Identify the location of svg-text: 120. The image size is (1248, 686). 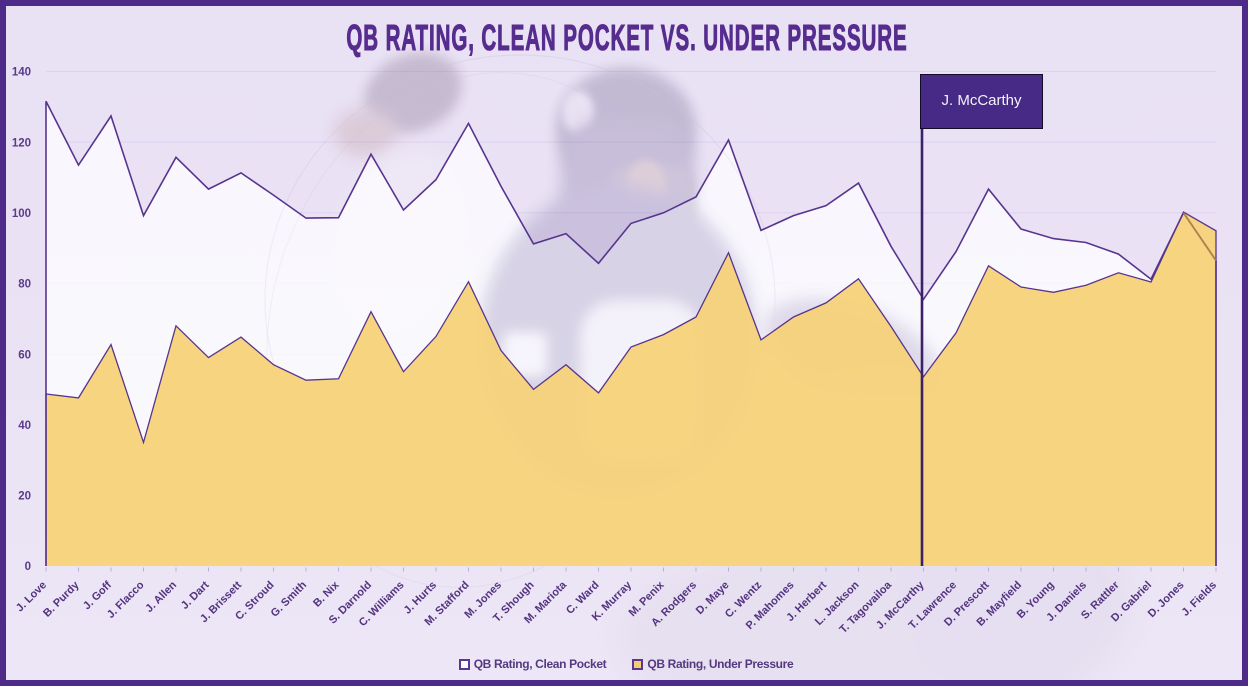
(21, 143).